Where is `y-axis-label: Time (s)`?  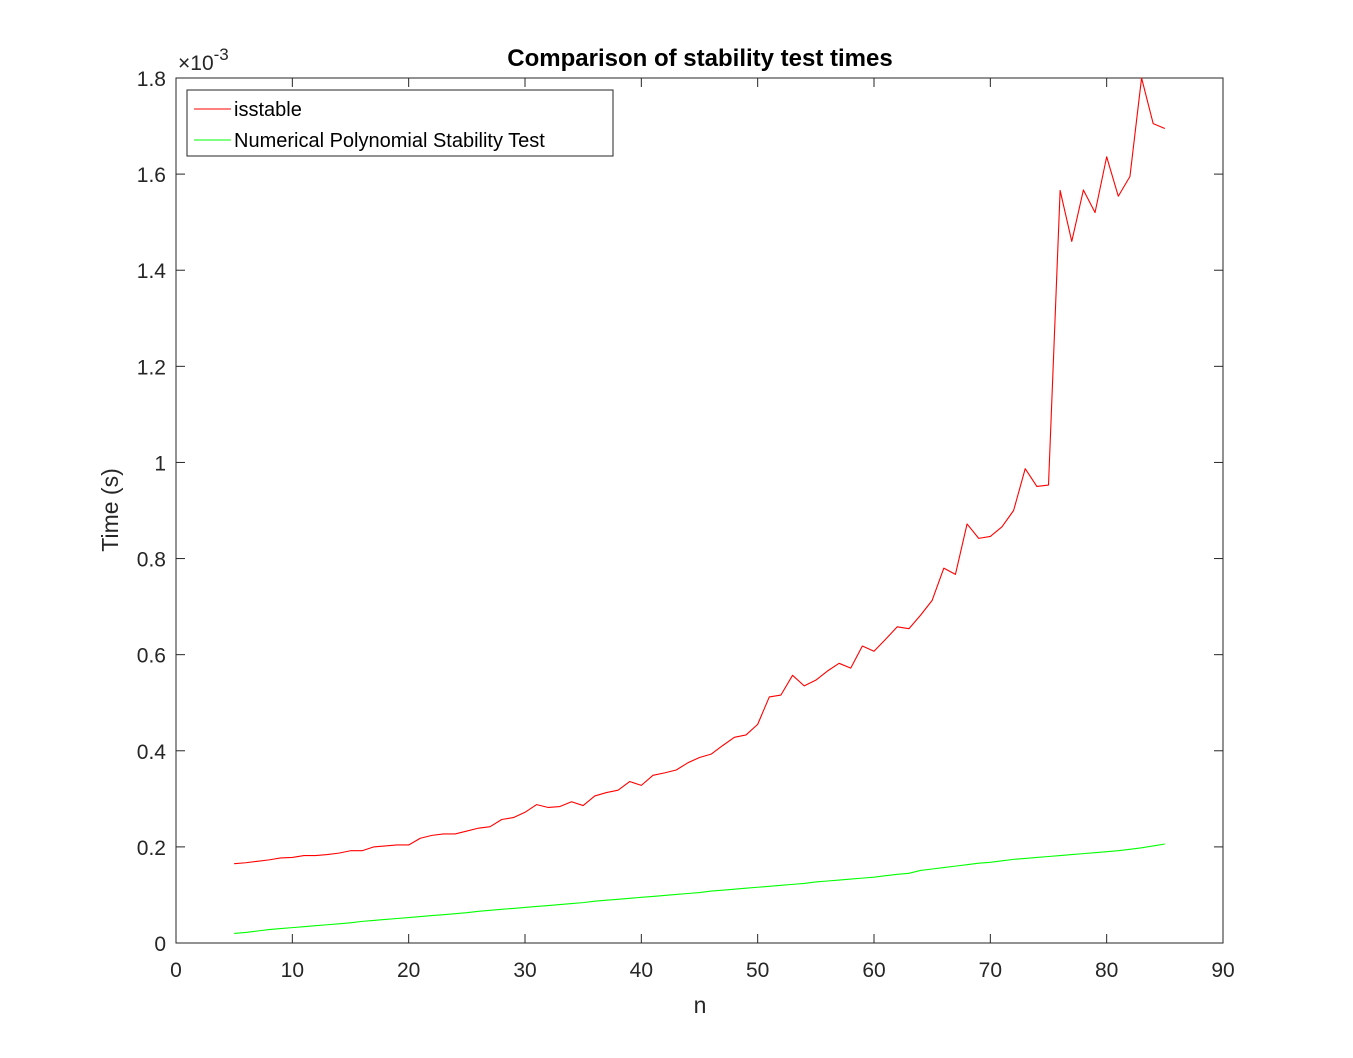 y-axis-label: Time (s) is located at coordinates (110, 509).